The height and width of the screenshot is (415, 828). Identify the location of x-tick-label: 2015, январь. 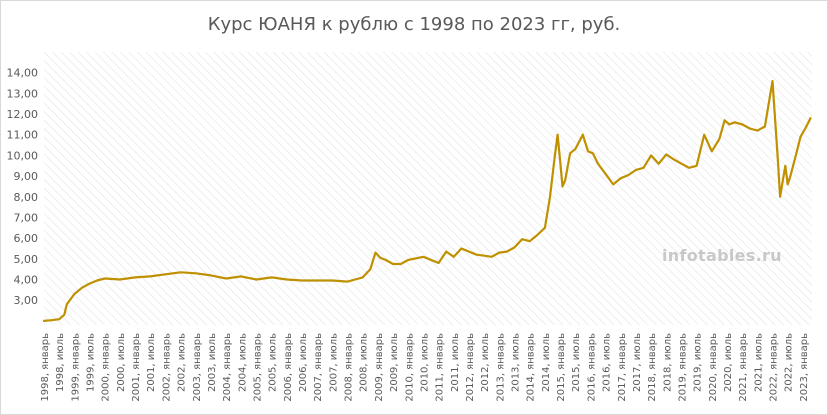
(561, 367).